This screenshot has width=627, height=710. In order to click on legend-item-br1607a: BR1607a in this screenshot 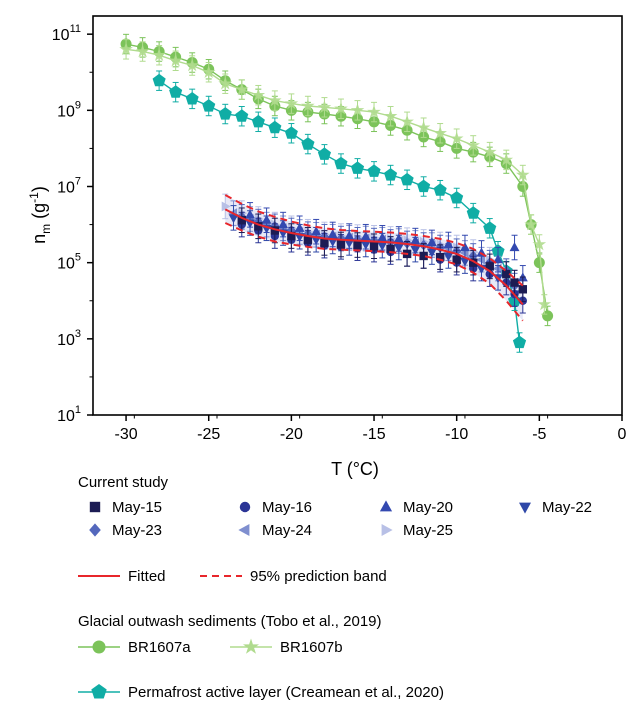, I will do `click(134, 647)`.